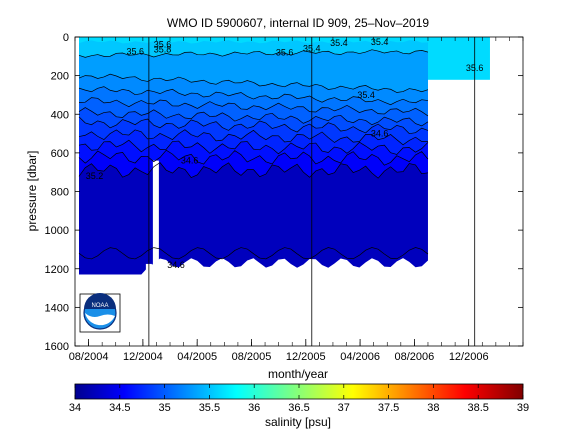  I want to click on contour-label: 35.2, so click(95, 176).